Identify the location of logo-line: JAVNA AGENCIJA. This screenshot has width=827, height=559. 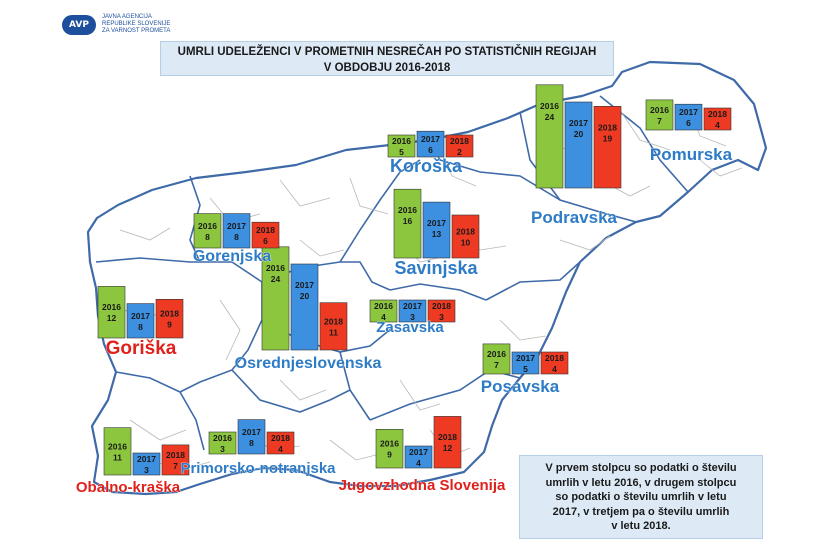
(127, 17).